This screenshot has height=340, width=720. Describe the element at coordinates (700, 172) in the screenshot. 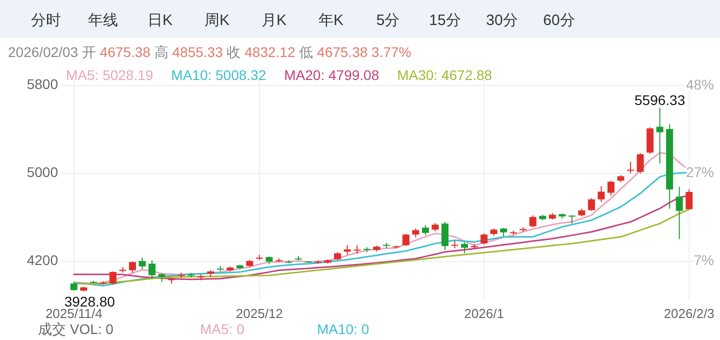

I see `y2-tick-label: 27%` at that location.